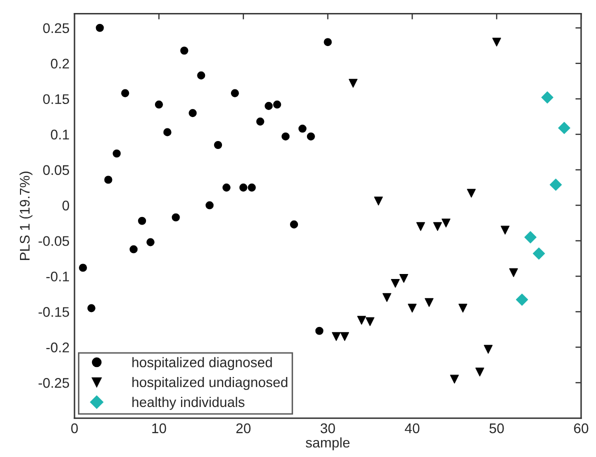 This screenshot has height=457, width=596. Describe the element at coordinates (56, 99) in the screenshot. I see `y-tick-label: 0.15` at that location.